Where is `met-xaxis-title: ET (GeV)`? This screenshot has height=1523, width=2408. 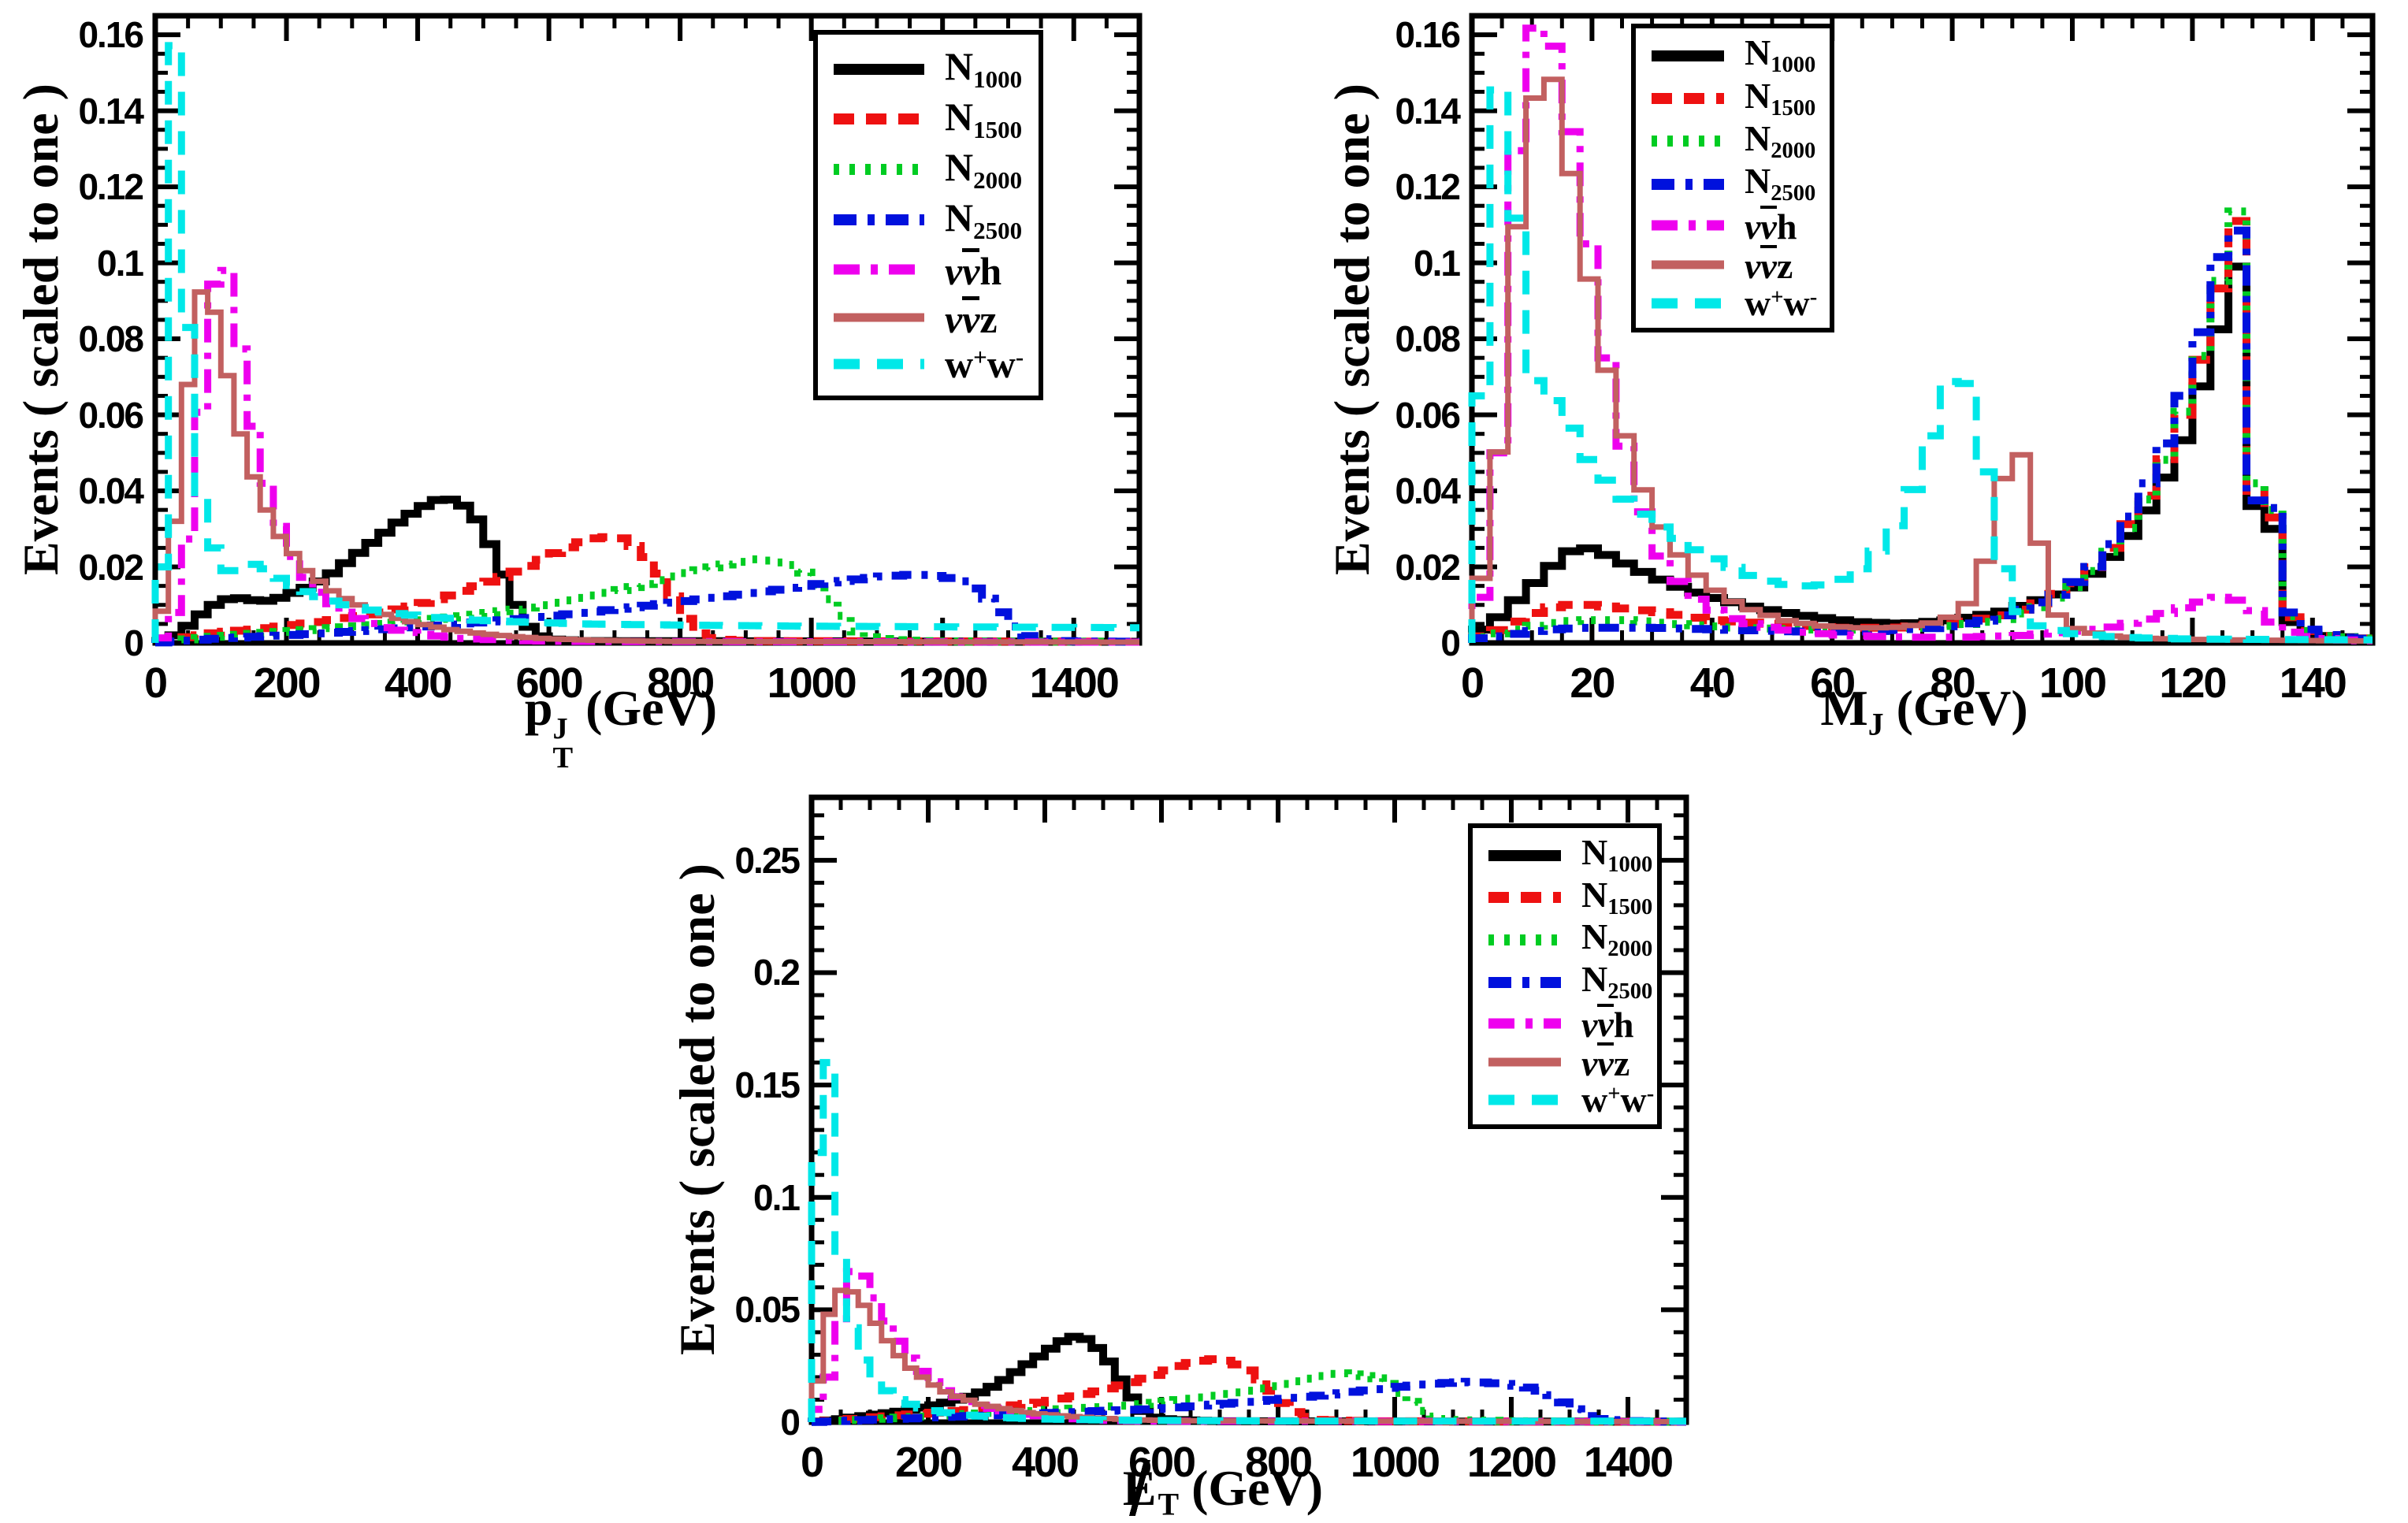
met-xaxis-title: ET (GeV) is located at coordinates (1222, 1491).